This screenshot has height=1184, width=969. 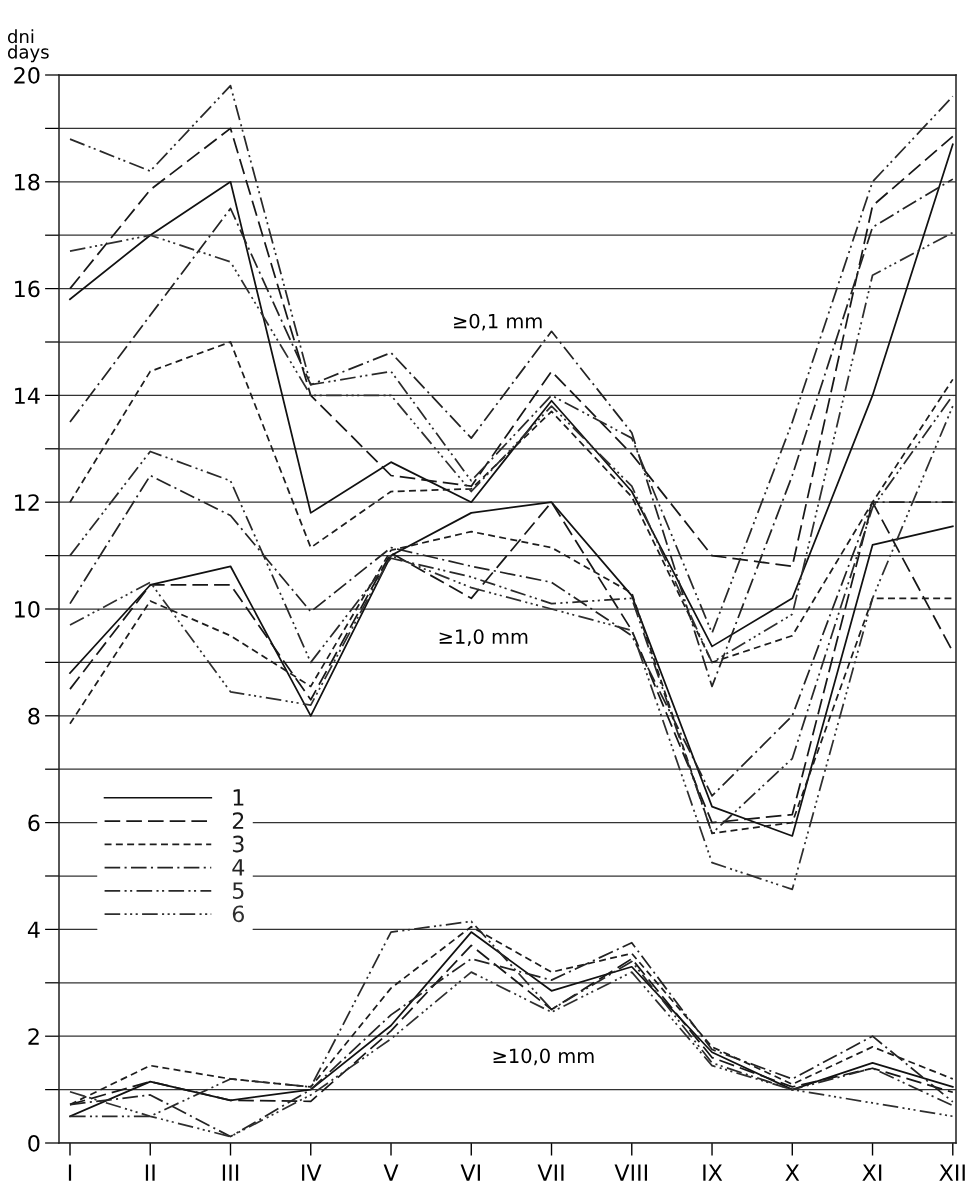 What do you see at coordinates (27, 609) in the screenshot?
I see `y-tick-label: 10` at bounding box center [27, 609].